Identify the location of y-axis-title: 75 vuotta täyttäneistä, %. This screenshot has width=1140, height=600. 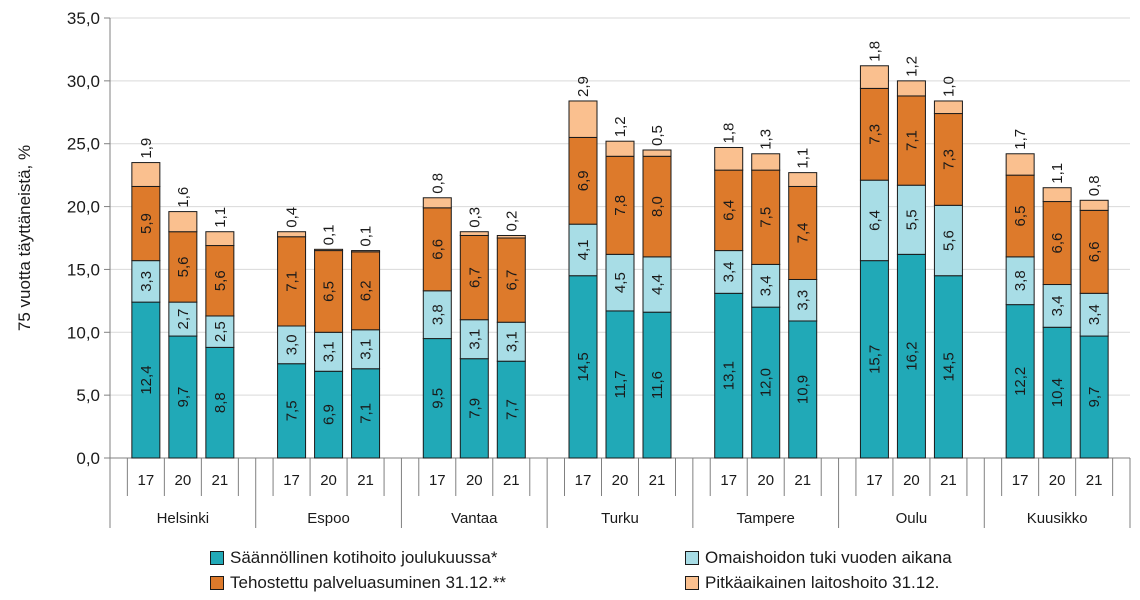
(24, 238).